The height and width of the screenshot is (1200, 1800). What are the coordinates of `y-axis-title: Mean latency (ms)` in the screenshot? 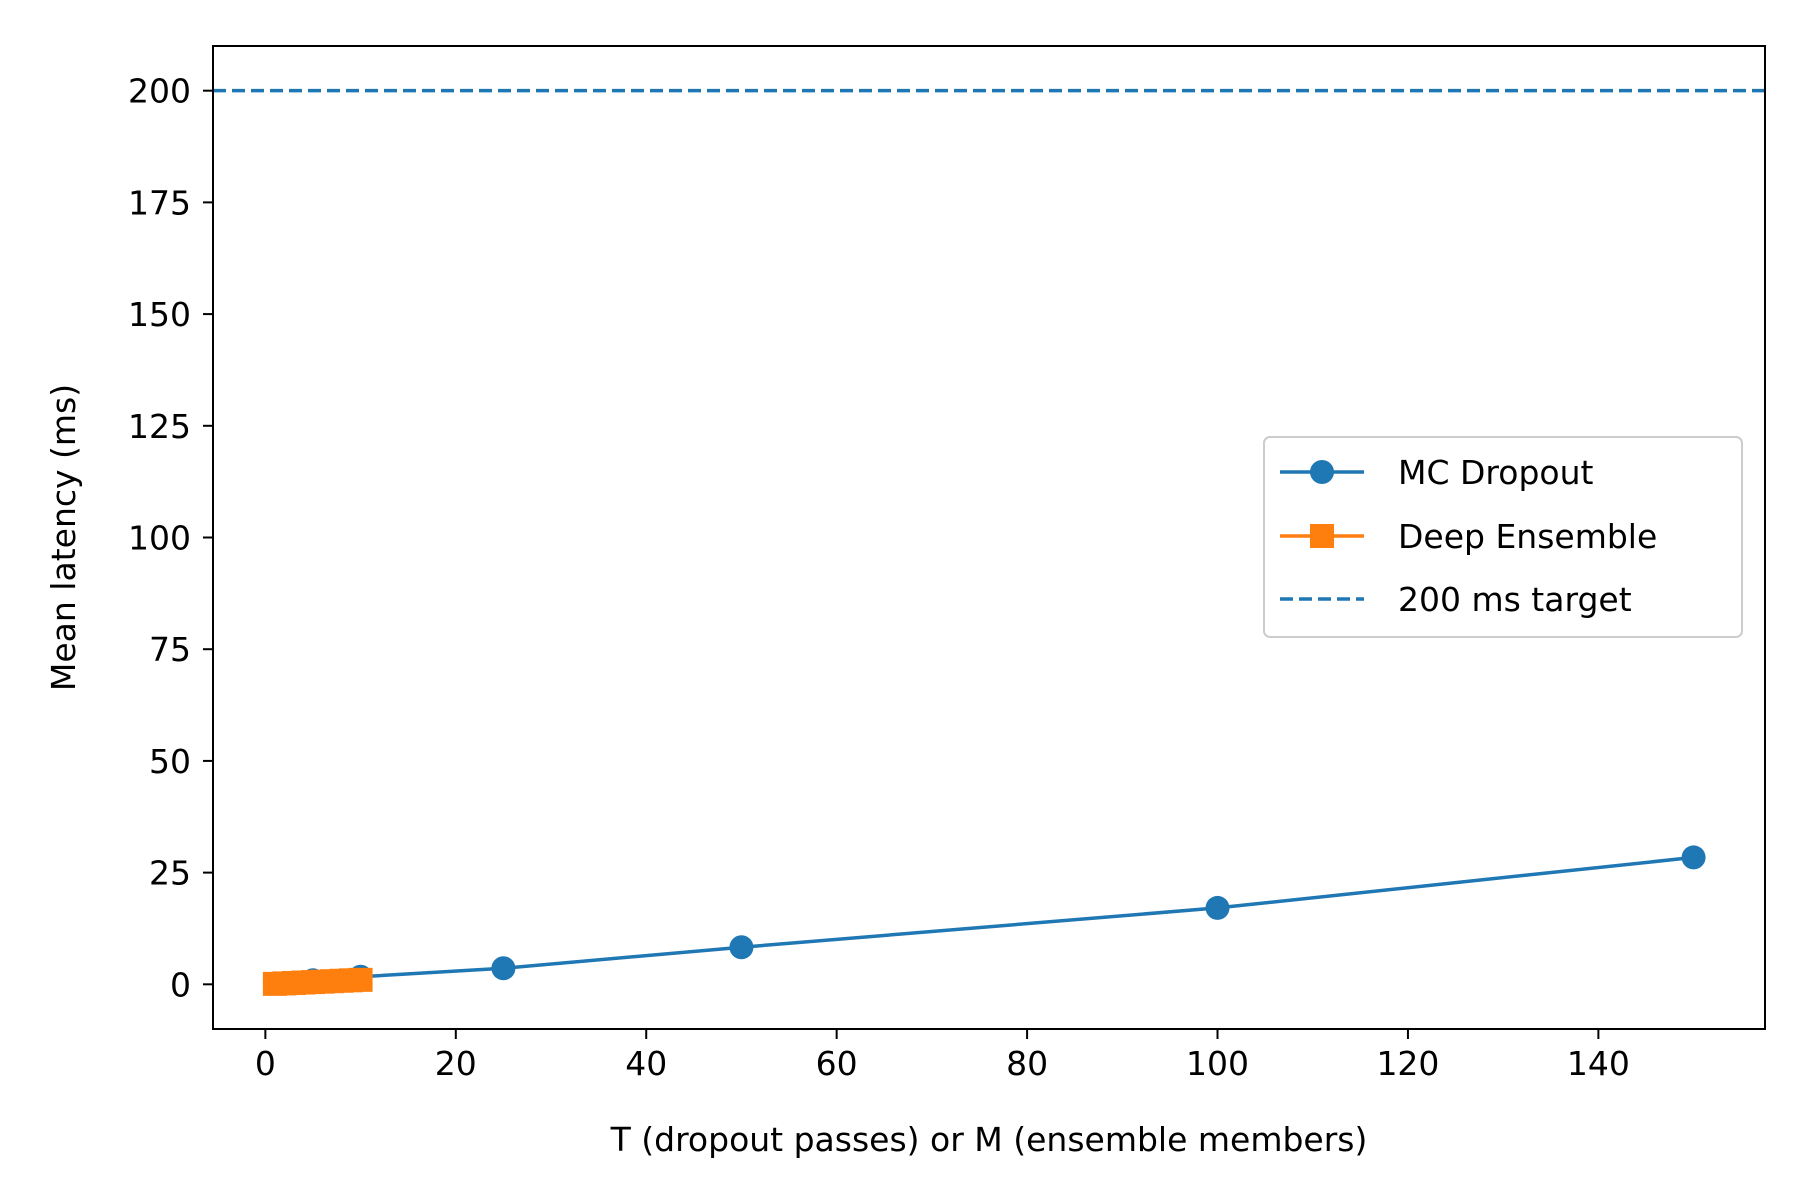 It's located at (63, 537).